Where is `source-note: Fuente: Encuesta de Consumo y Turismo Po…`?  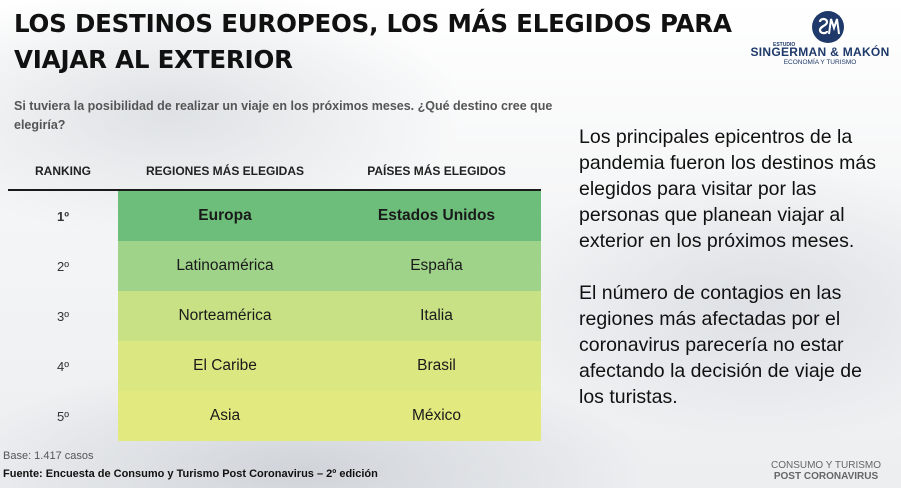
source-note: Fuente: Encuesta de Consumo y Turismo Po… is located at coordinates (190, 474).